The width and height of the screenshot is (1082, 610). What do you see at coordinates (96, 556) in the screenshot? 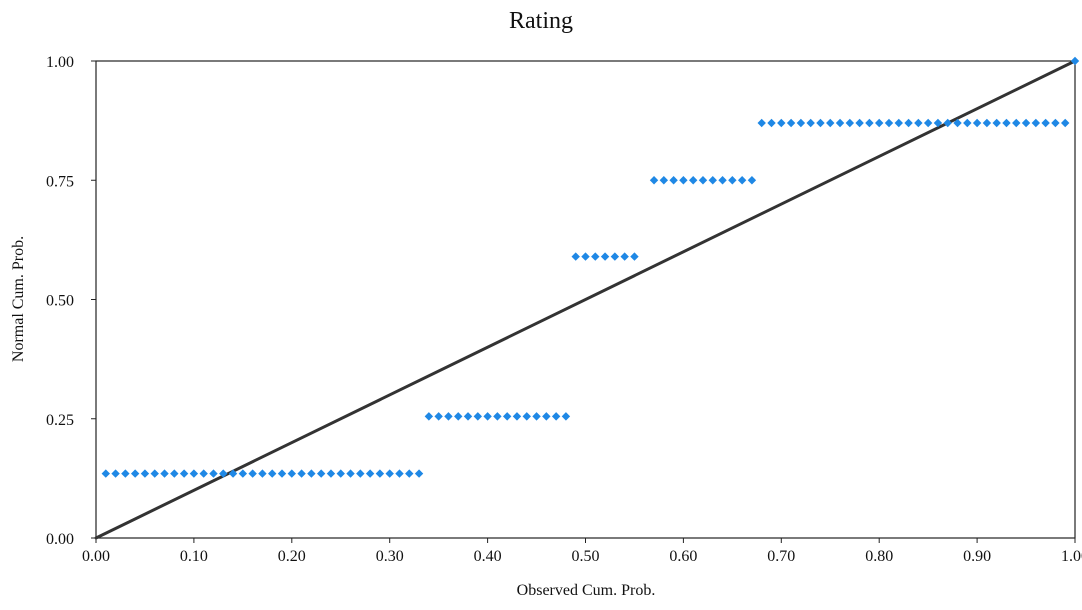
I see `x-tick-label: 0.00` at bounding box center [96, 556].